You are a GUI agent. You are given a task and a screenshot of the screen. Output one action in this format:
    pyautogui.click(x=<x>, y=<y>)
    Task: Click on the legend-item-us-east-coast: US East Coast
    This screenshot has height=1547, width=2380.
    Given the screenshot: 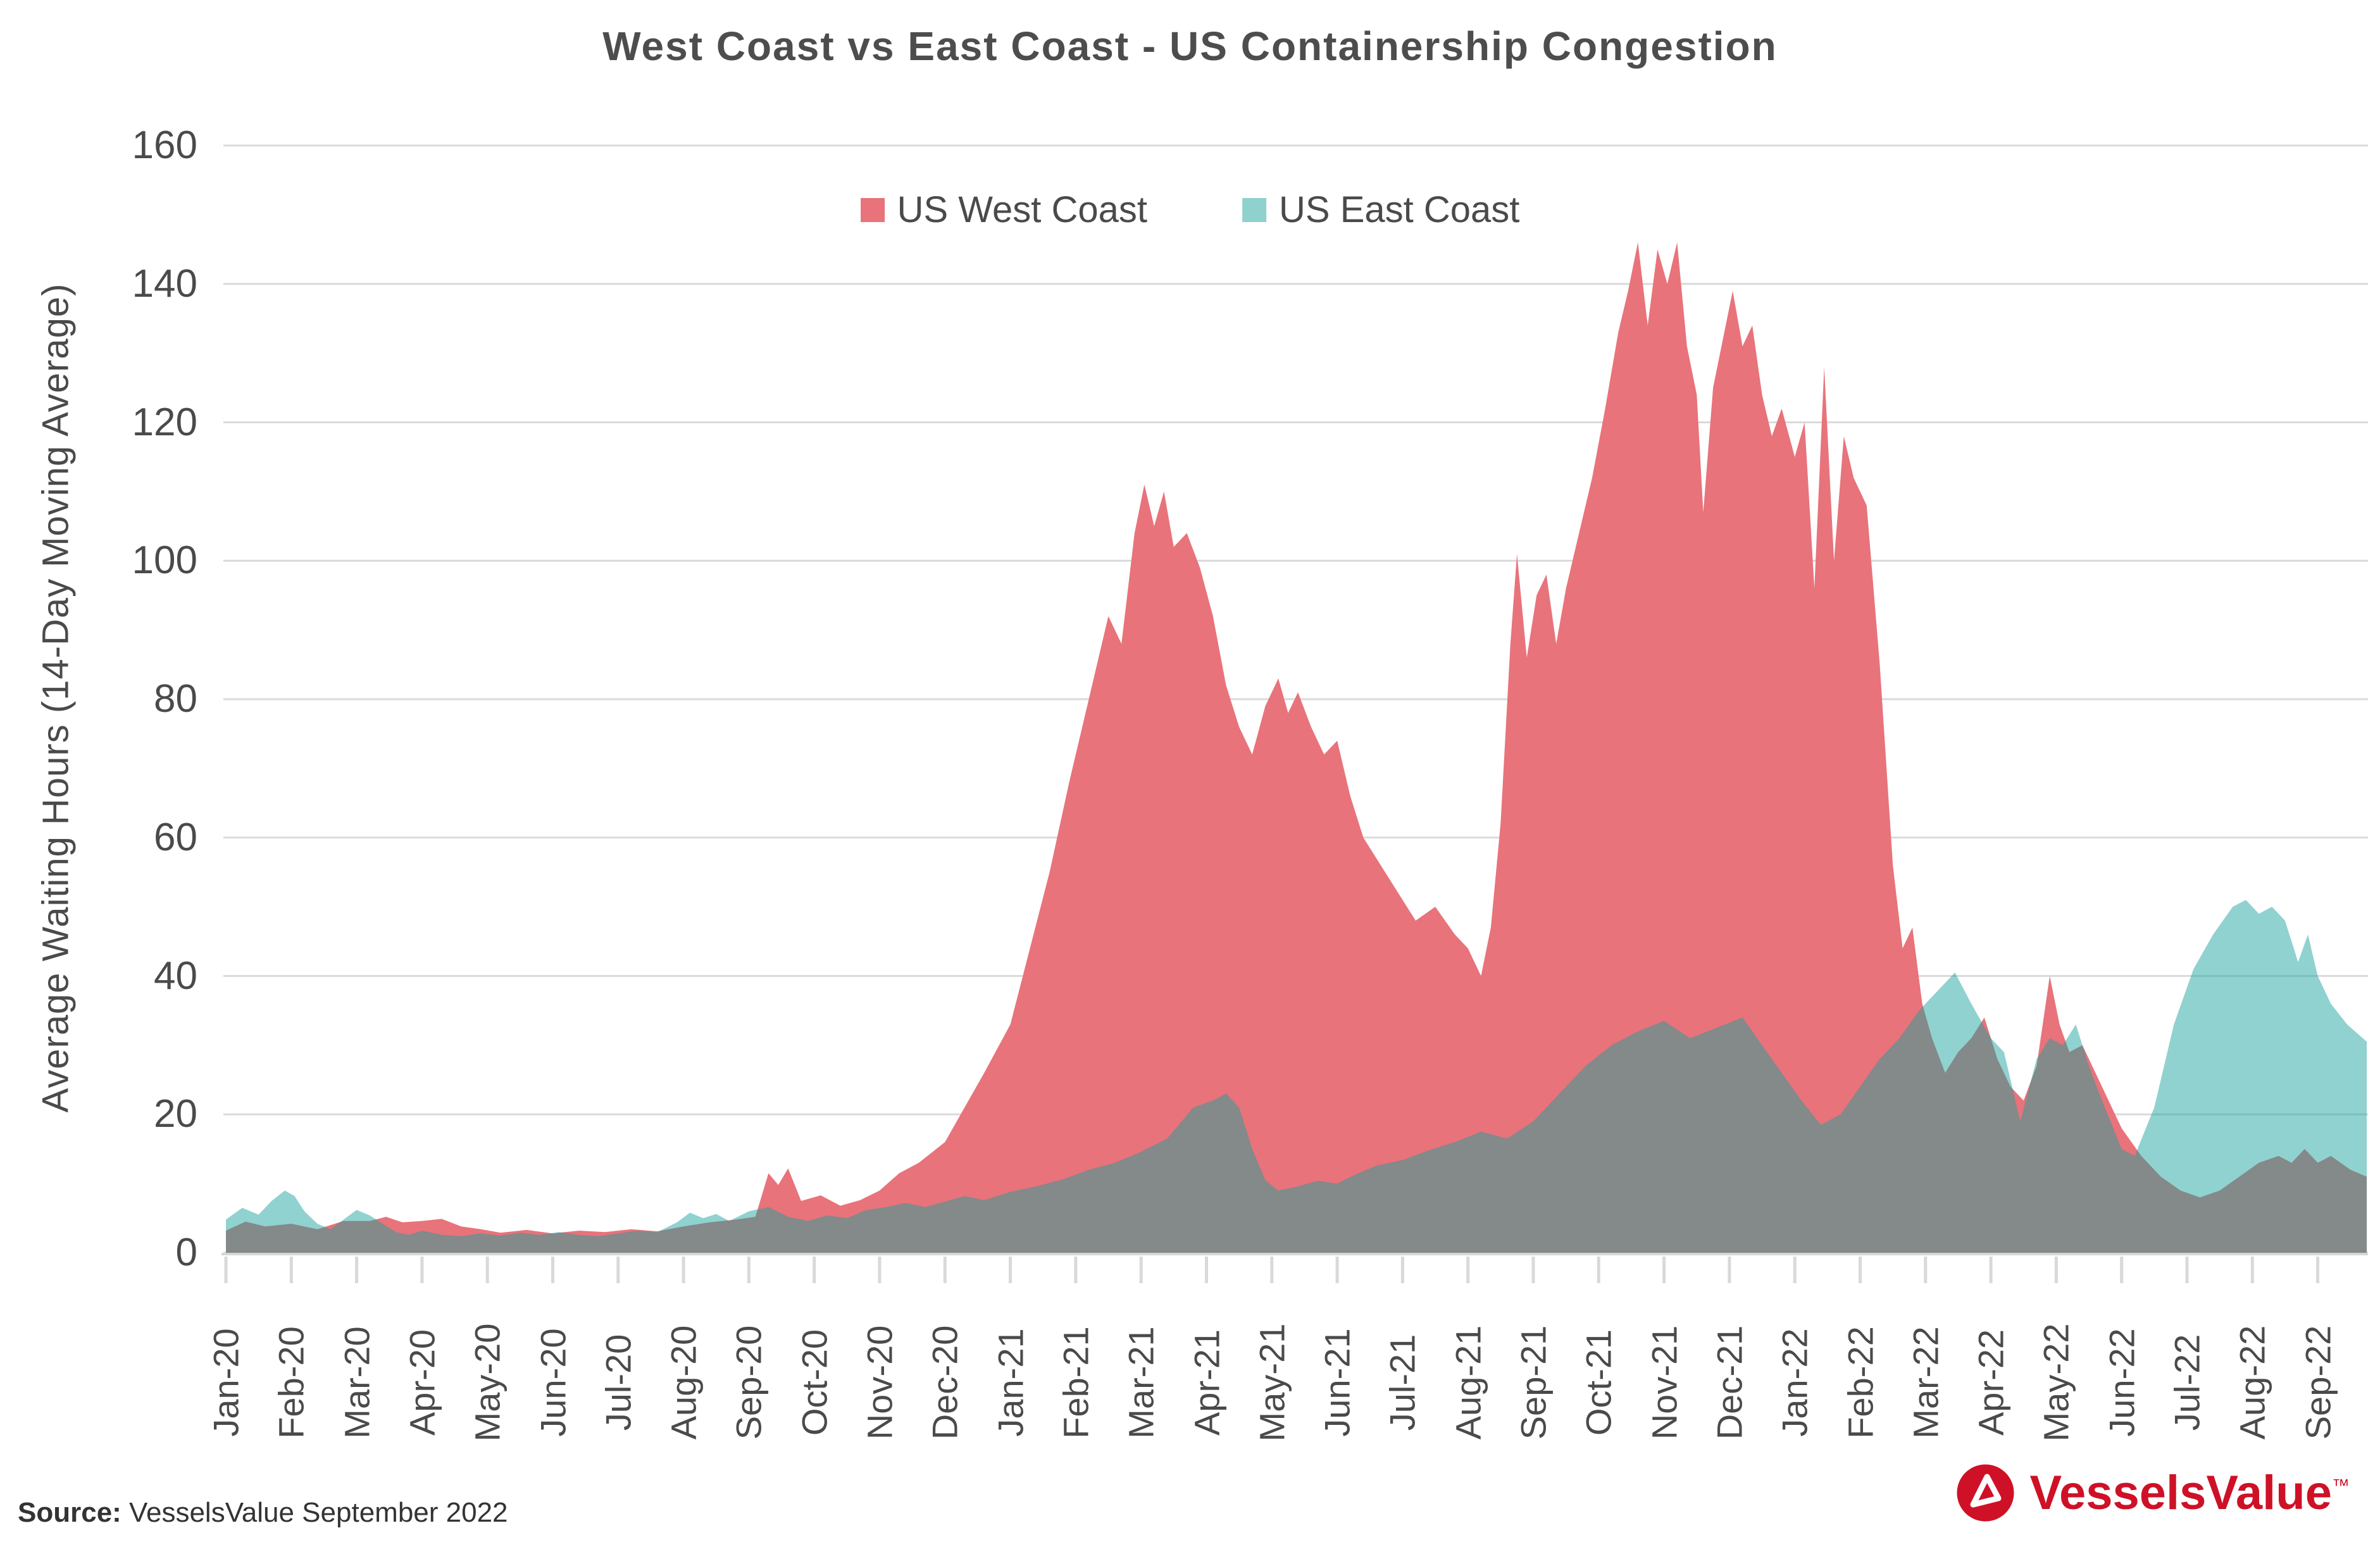 What is the action you would take?
    pyautogui.click(x=1380, y=210)
    